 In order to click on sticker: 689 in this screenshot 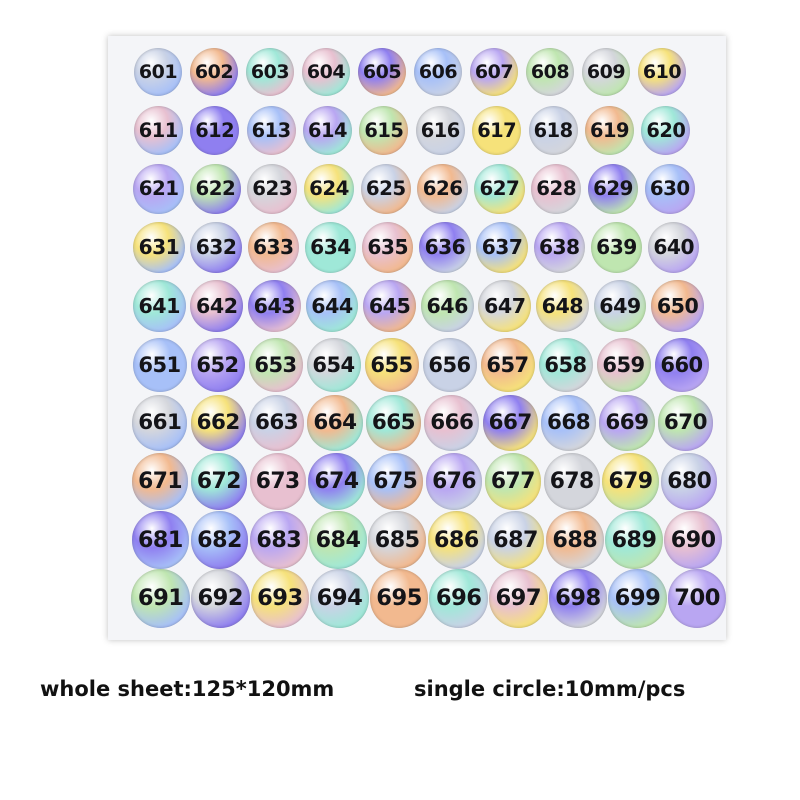, I will do `click(634, 540)`.